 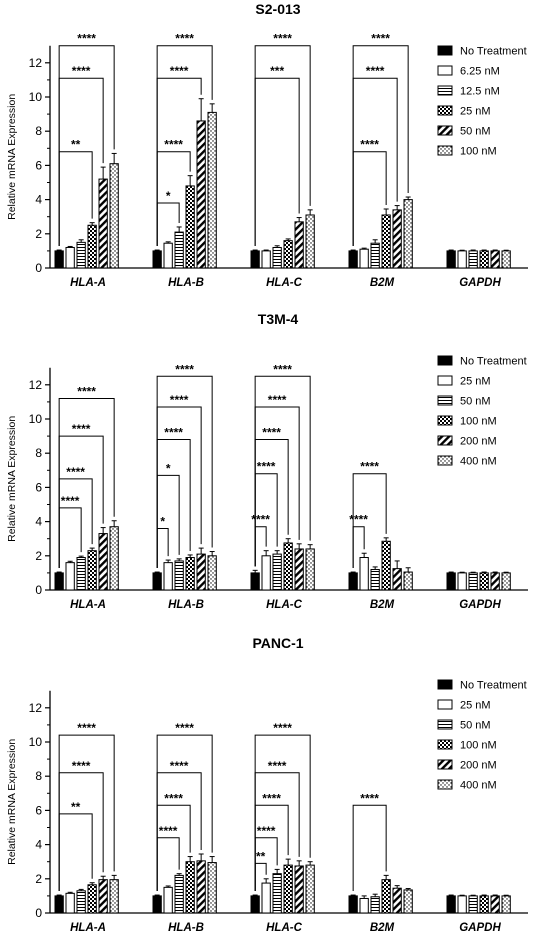 What do you see at coordinates (186, 283) in the screenshot?
I see `x-category-label: HLA-B` at bounding box center [186, 283].